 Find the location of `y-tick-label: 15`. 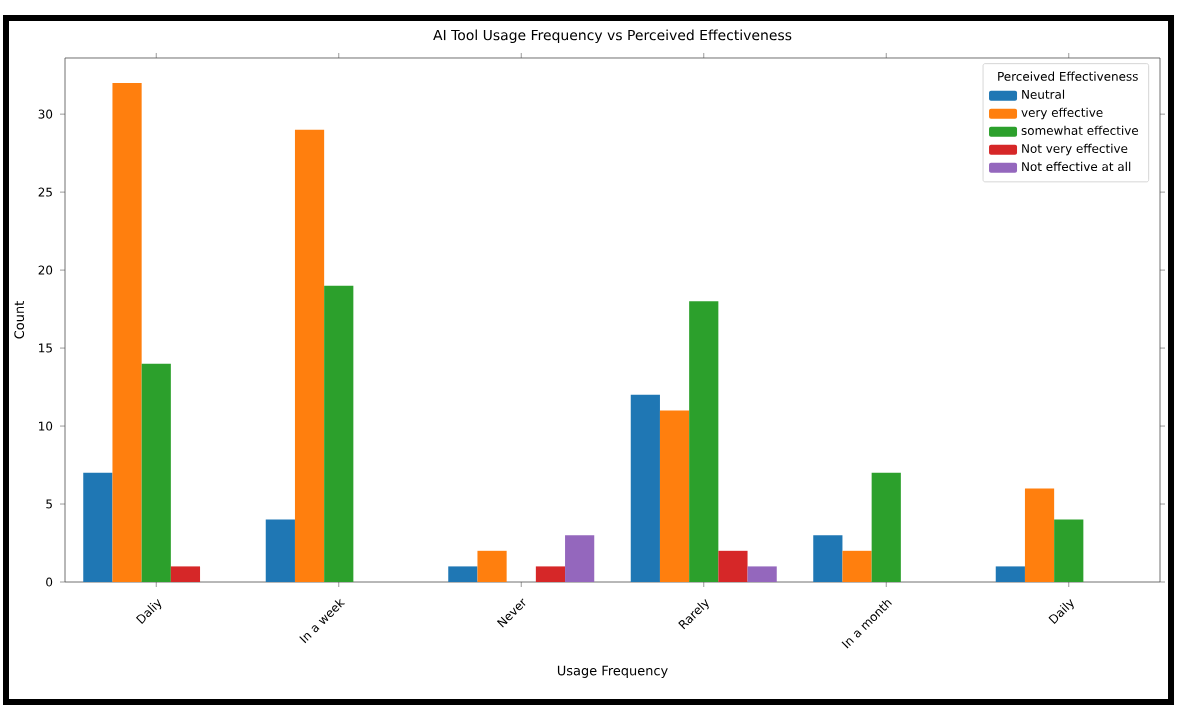

y-tick-label: 15 is located at coordinates (45, 348).